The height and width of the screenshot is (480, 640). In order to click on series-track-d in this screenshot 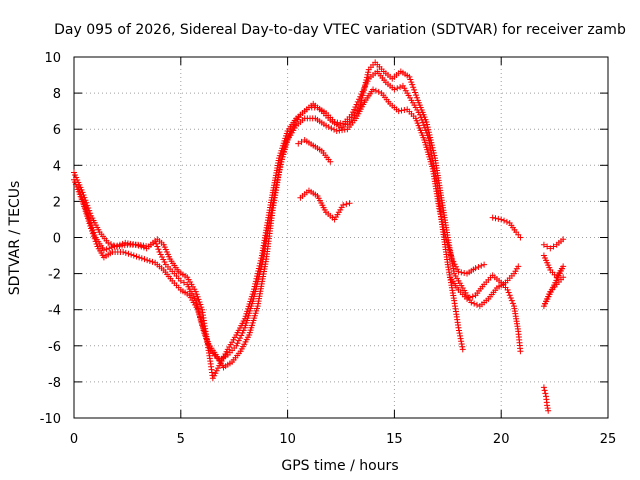, I will do `click(314, 151)`.